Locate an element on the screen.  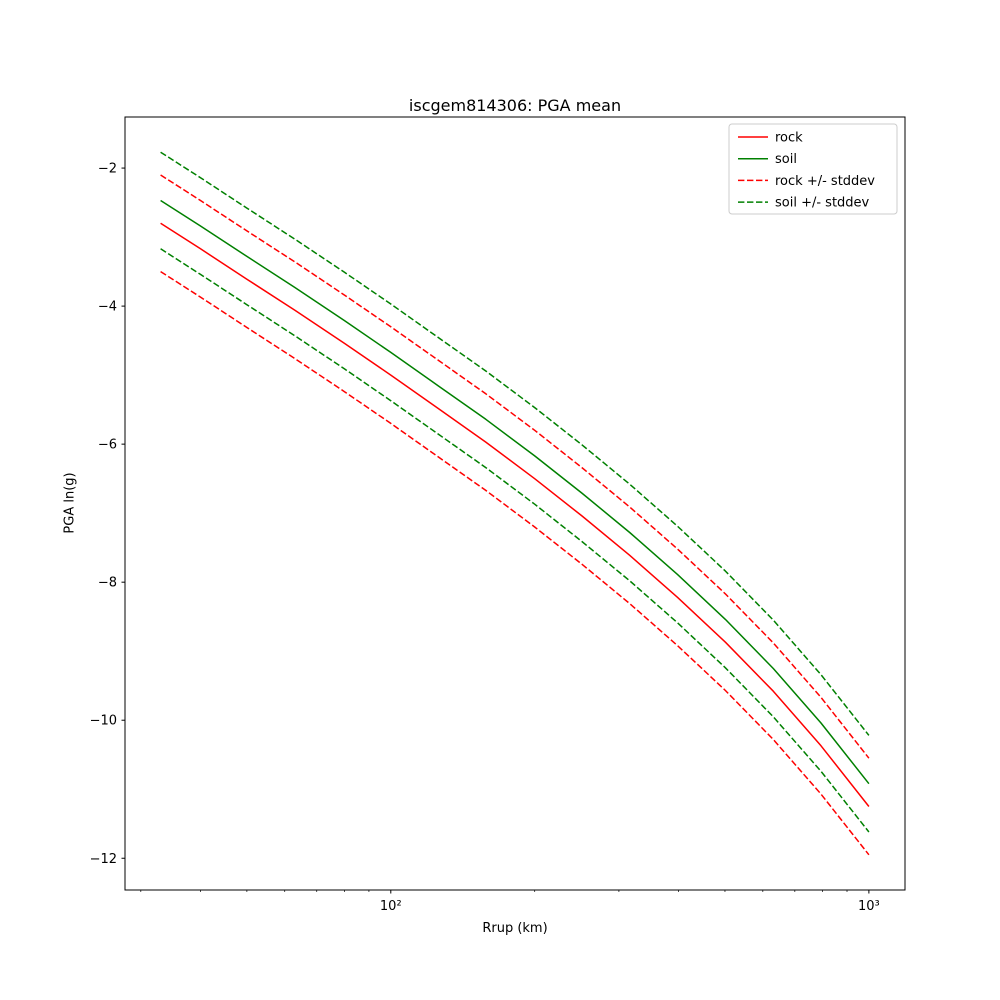
legend-label: soil +/- stddev is located at coordinates (822, 203).